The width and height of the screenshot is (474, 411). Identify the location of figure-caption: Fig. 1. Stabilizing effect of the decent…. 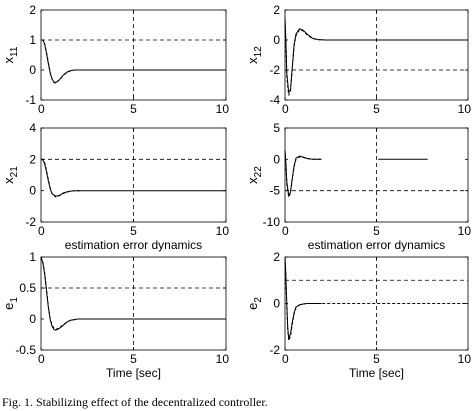
(135, 402).